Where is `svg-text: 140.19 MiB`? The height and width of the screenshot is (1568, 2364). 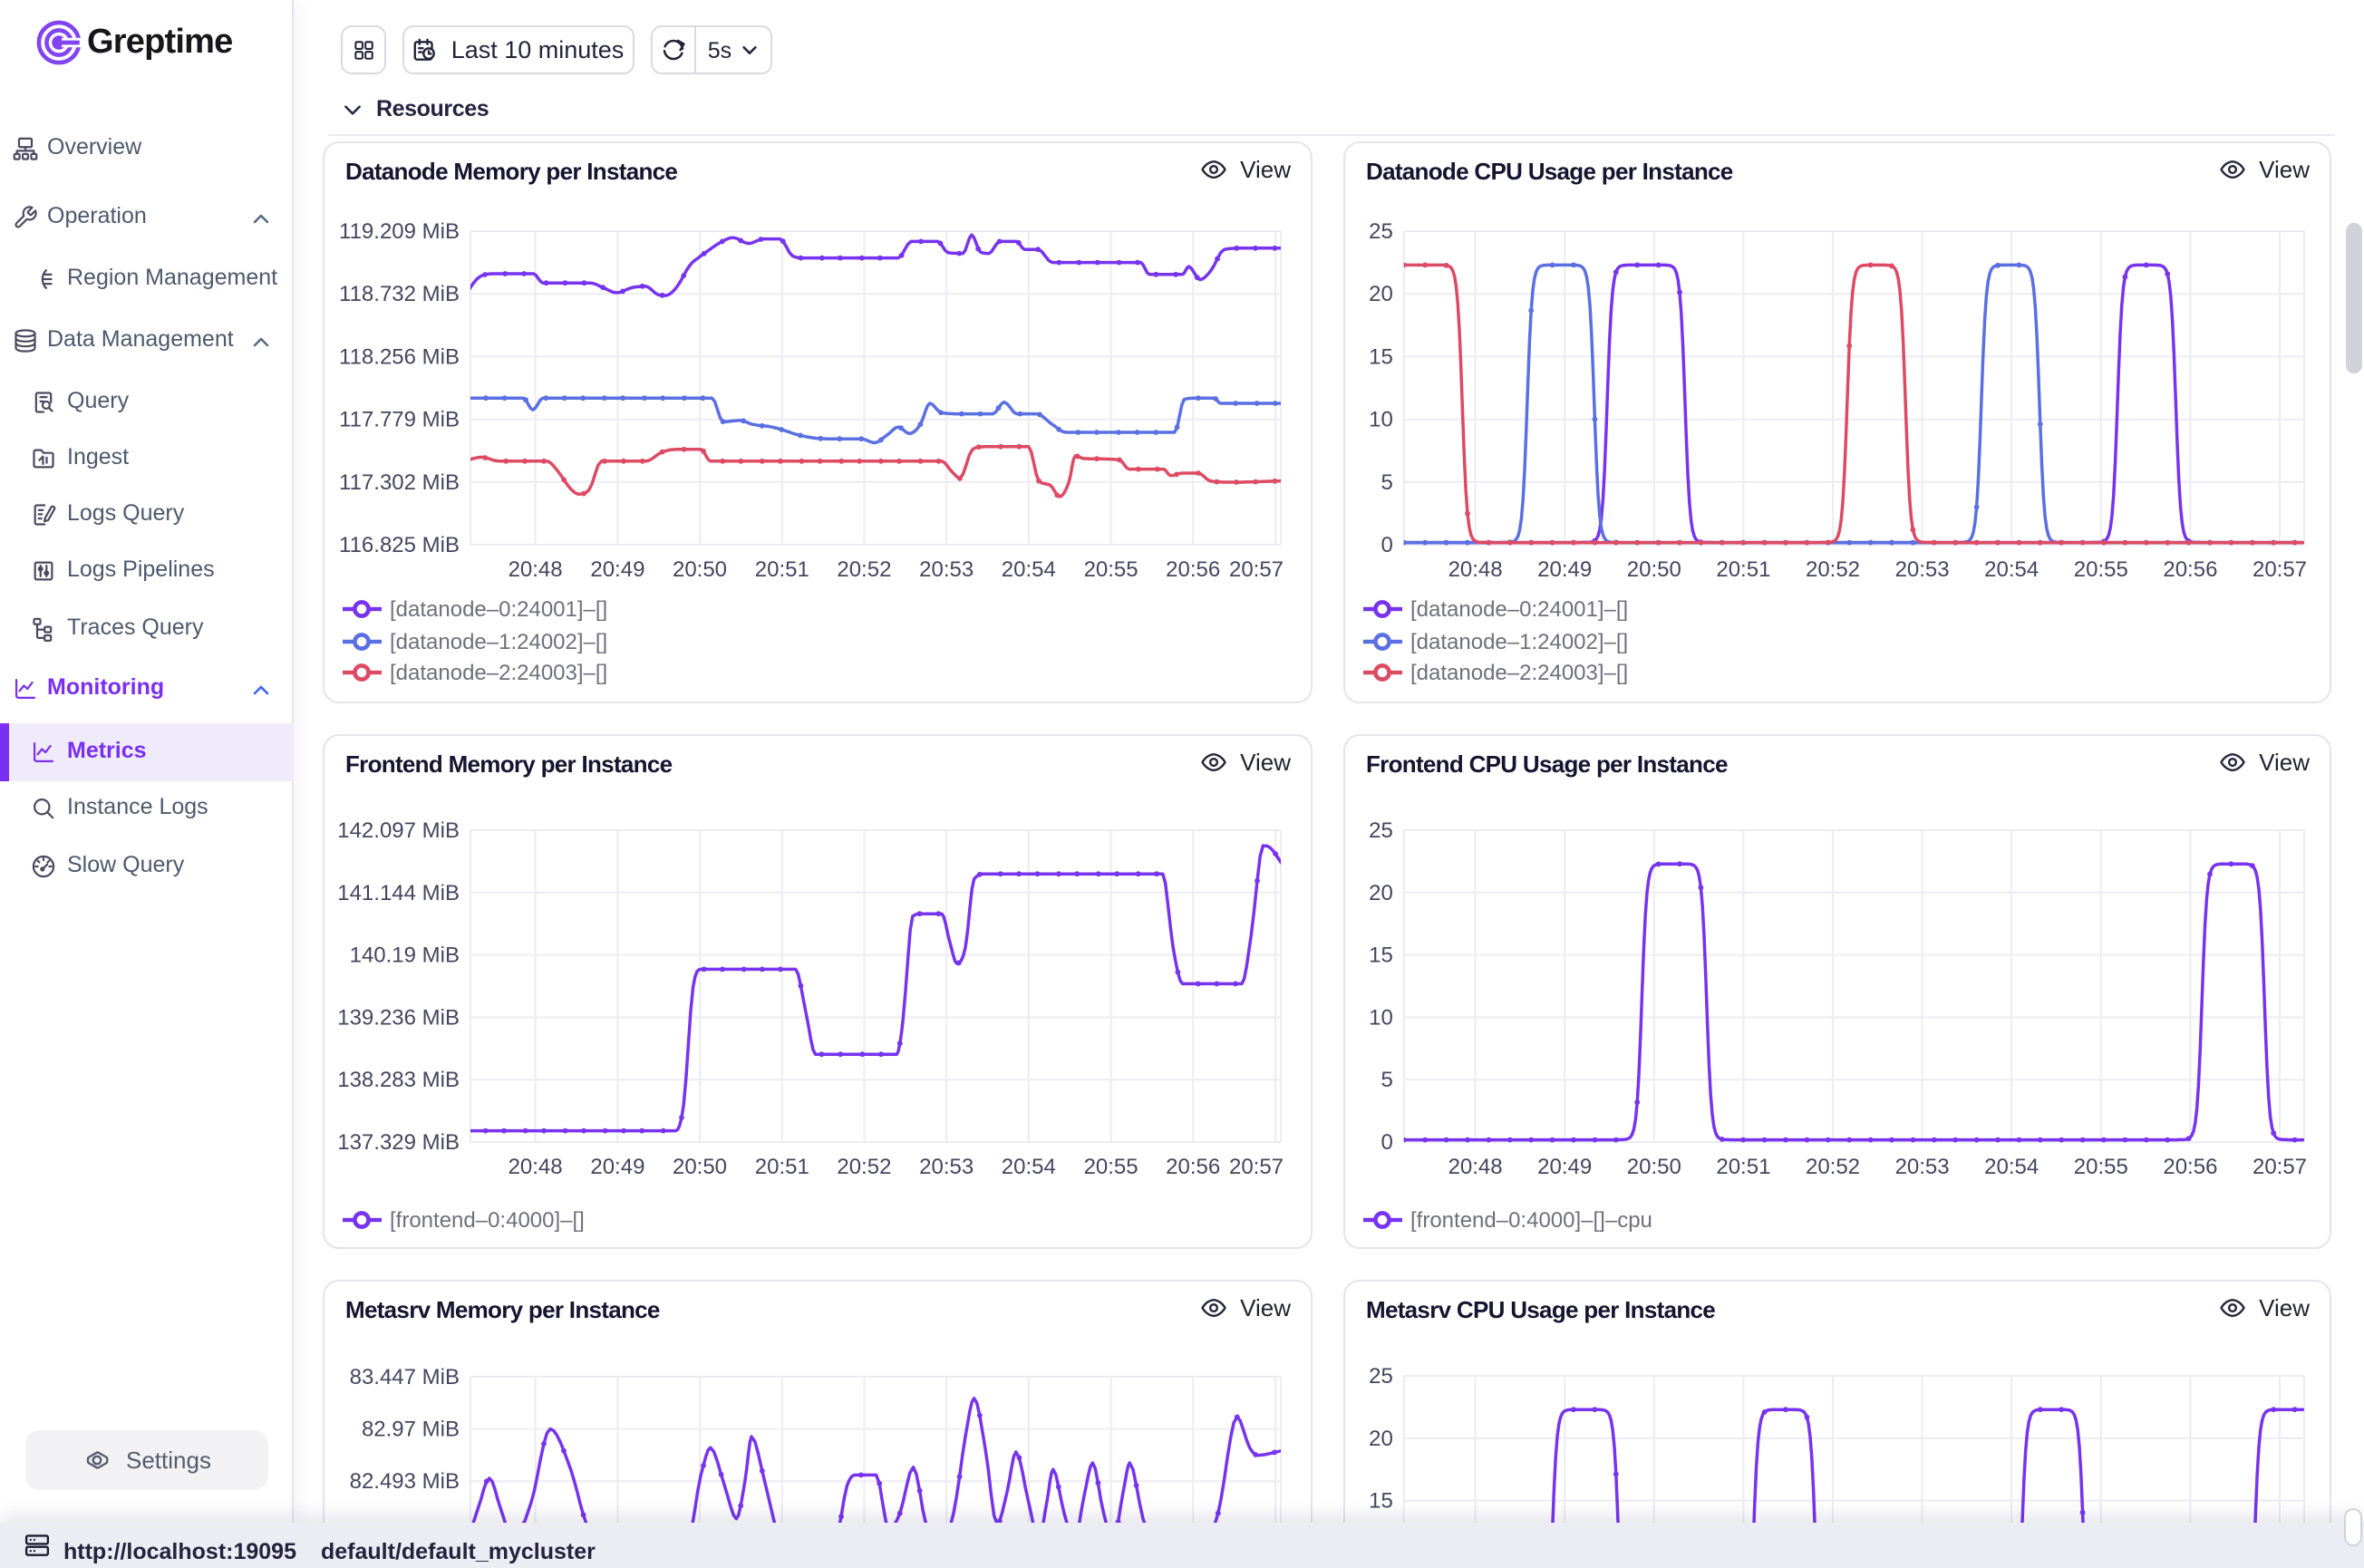
svg-text: 140.19 MiB is located at coordinates (405, 956).